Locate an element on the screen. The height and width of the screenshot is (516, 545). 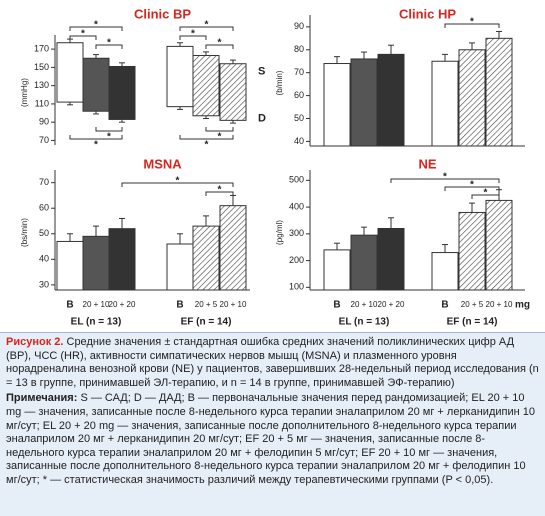
y-tick-label: 30 is located at coordinates (44, 284).